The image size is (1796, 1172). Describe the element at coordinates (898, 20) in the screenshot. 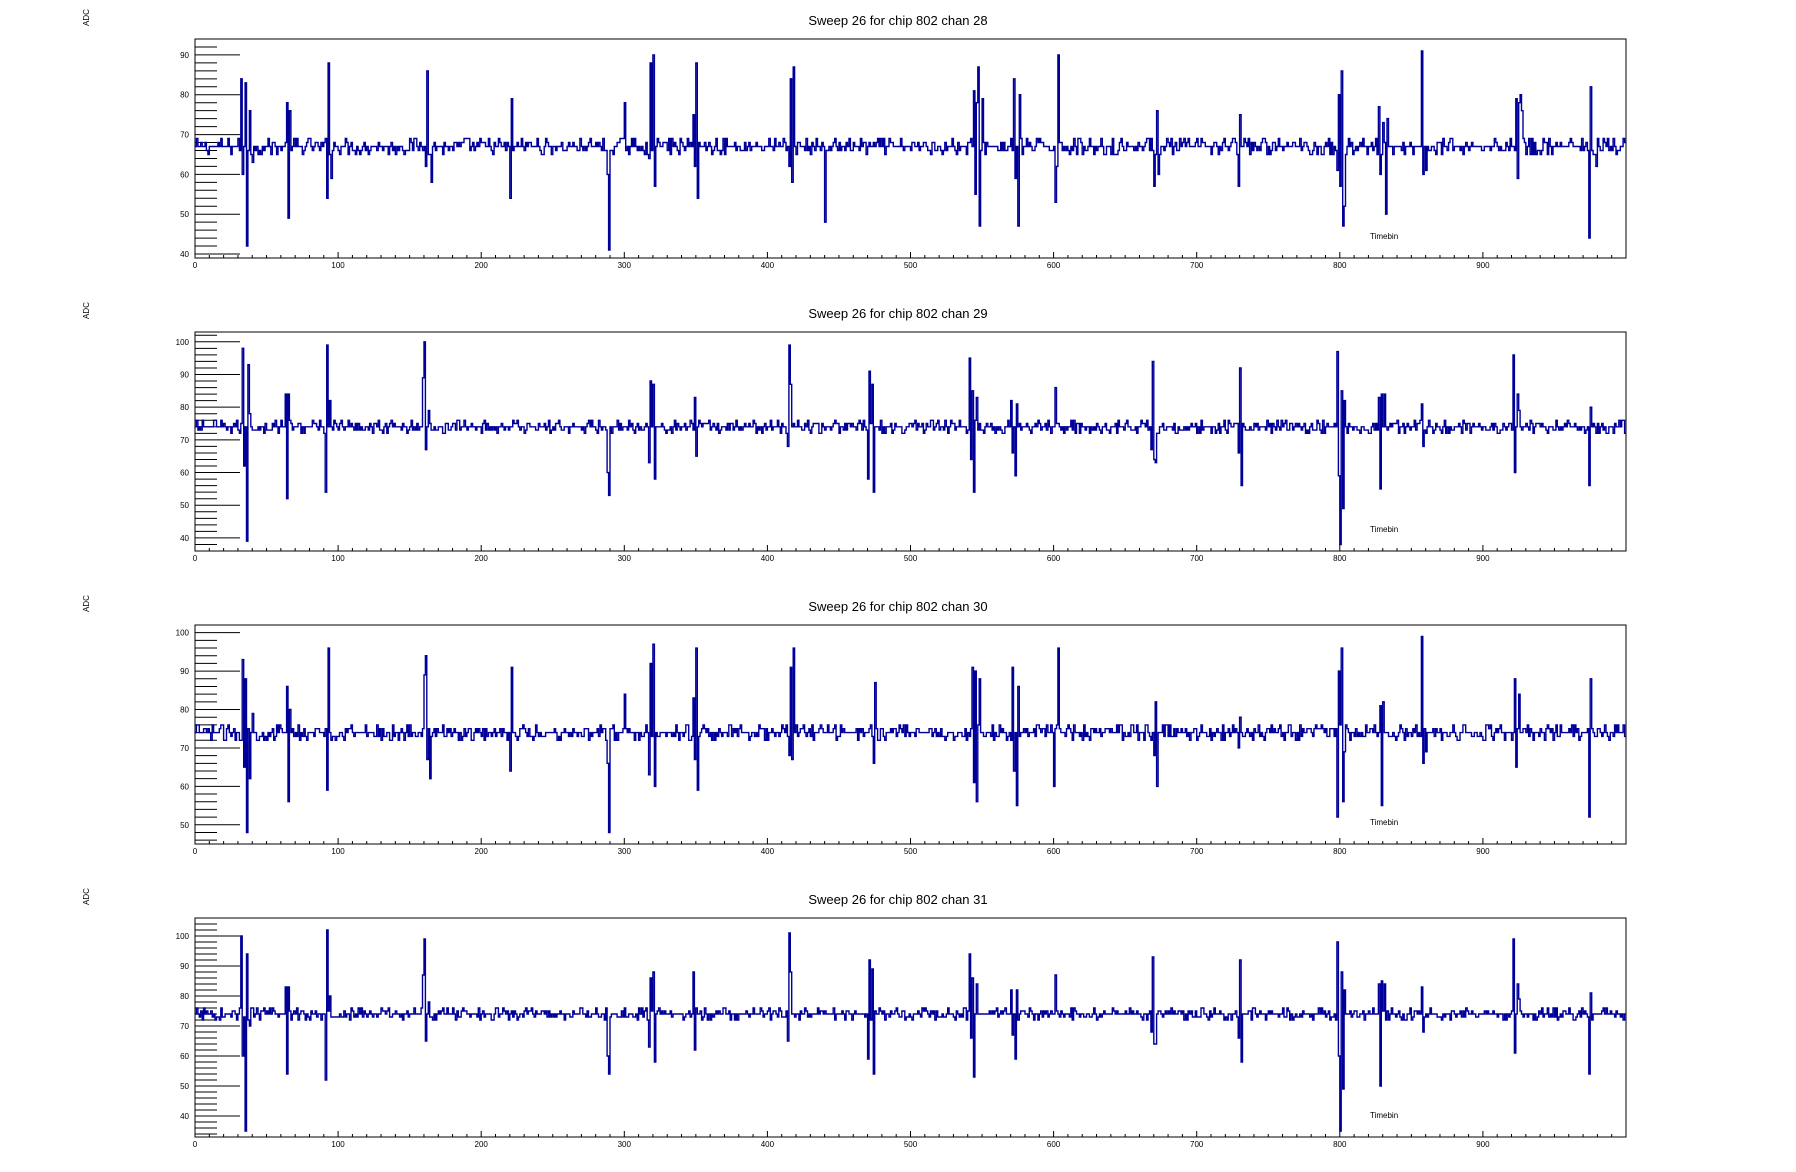

I see `chart-title: Sweep 26 for chip 802 chan 28` at that location.